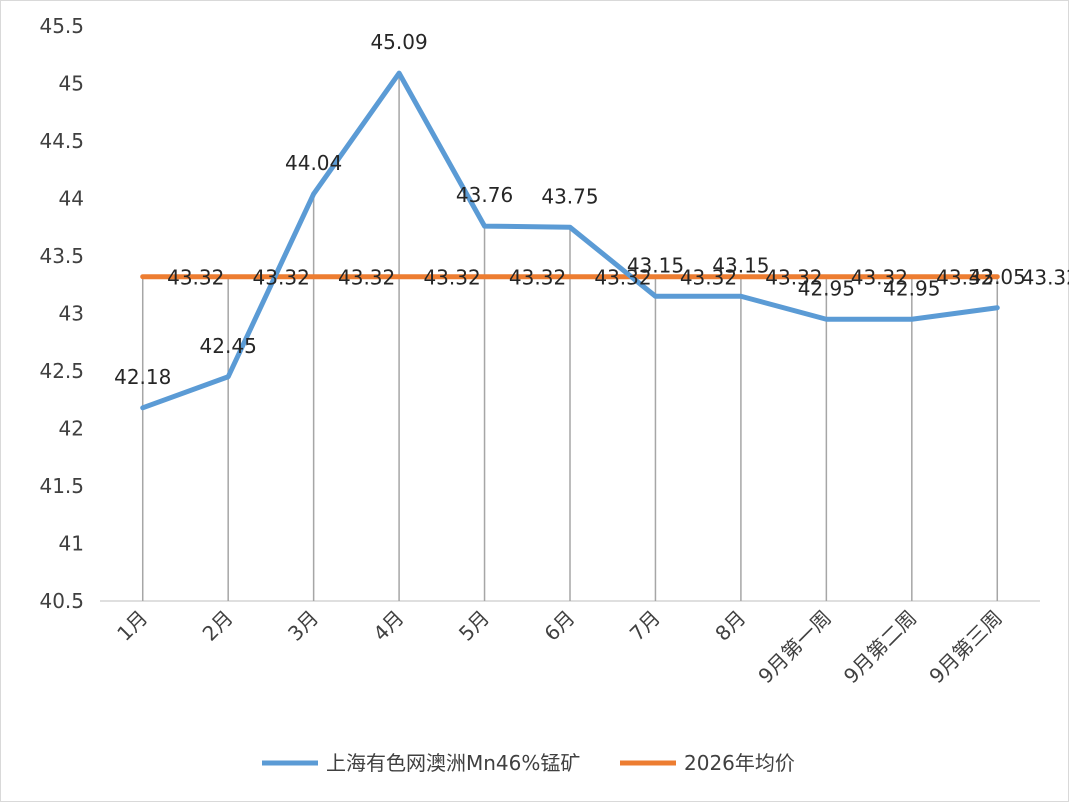  What do you see at coordinates (61, 256) in the screenshot?
I see `y-tick-label: 43.5` at bounding box center [61, 256].